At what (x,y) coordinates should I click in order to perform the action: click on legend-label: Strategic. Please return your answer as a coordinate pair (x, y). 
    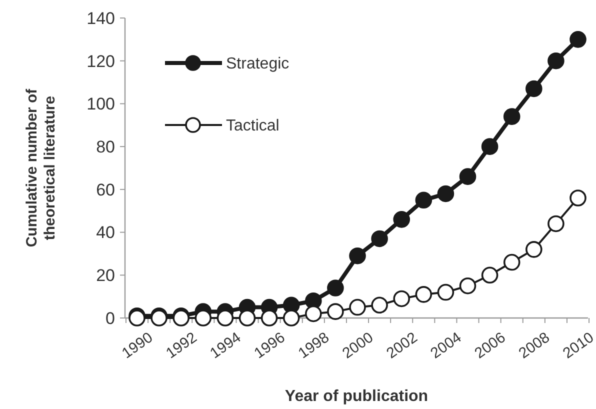
    Looking at the image, I should click on (258, 64).